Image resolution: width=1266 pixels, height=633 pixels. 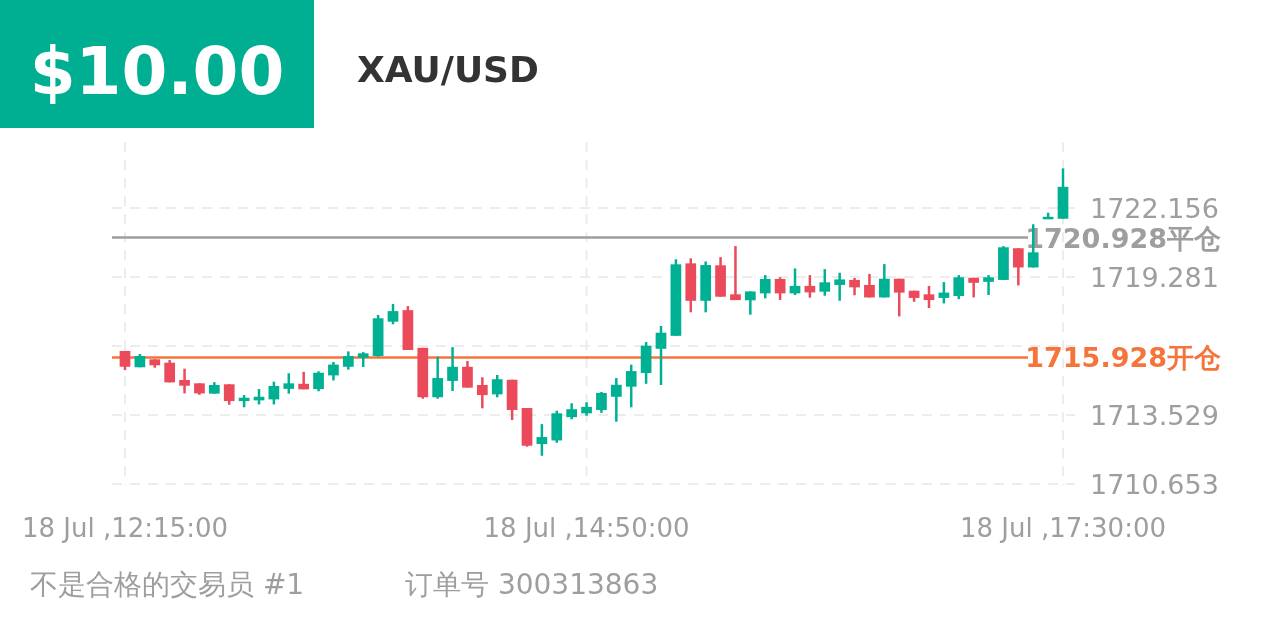 What do you see at coordinates (1154, 485) in the screenshot?
I see `y-tick-label: 1710.653` at bounding box center [1154, 485].